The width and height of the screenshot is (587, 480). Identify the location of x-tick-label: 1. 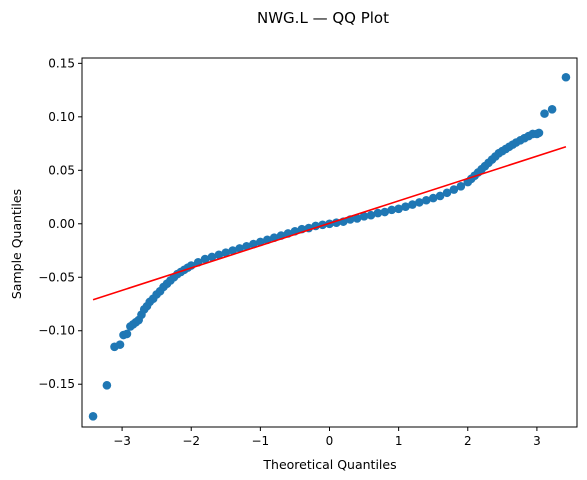
(399, 441).